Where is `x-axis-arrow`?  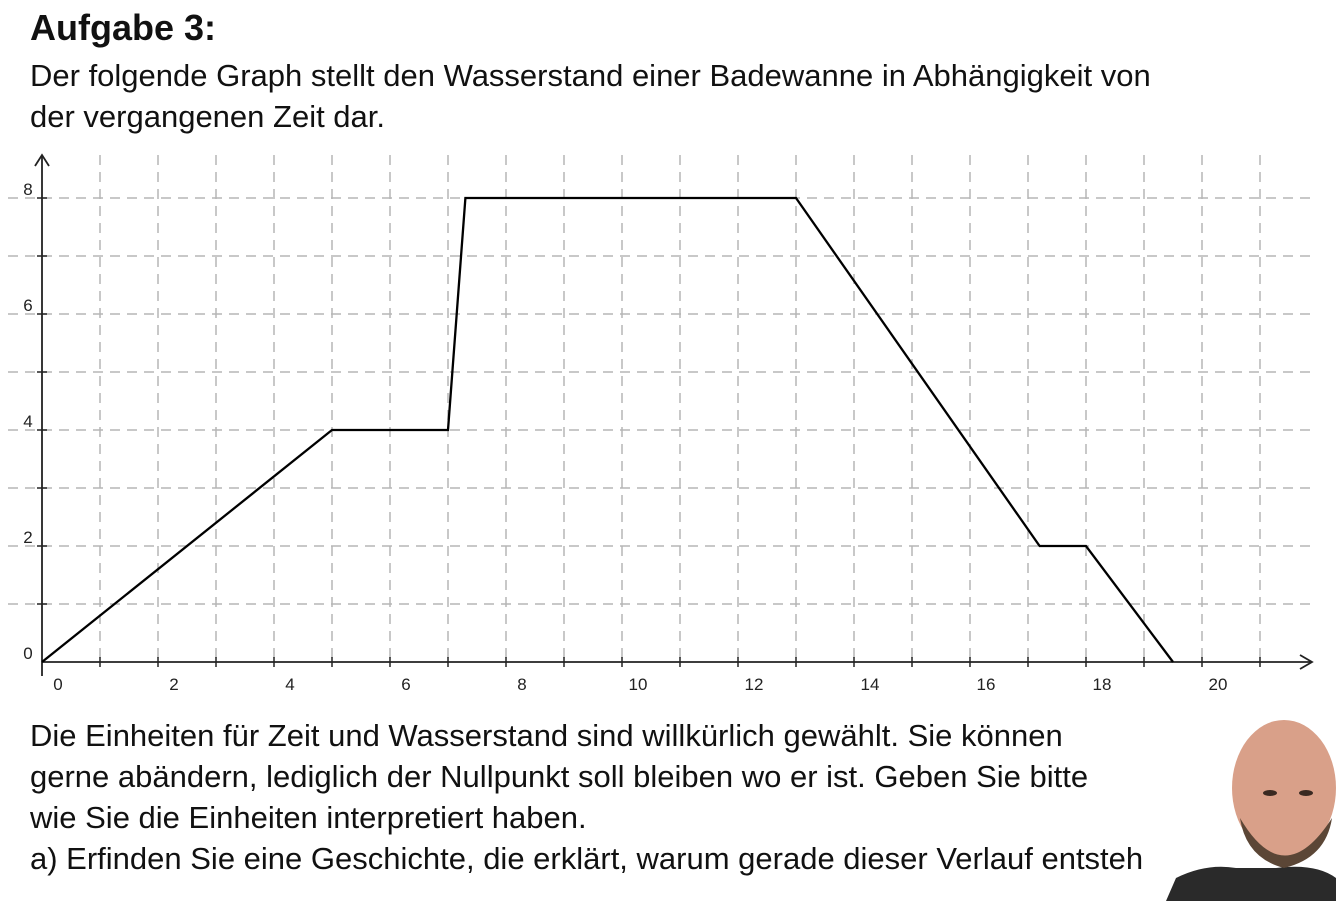
x-axis-arrow is located at coordinates (1306, 662).